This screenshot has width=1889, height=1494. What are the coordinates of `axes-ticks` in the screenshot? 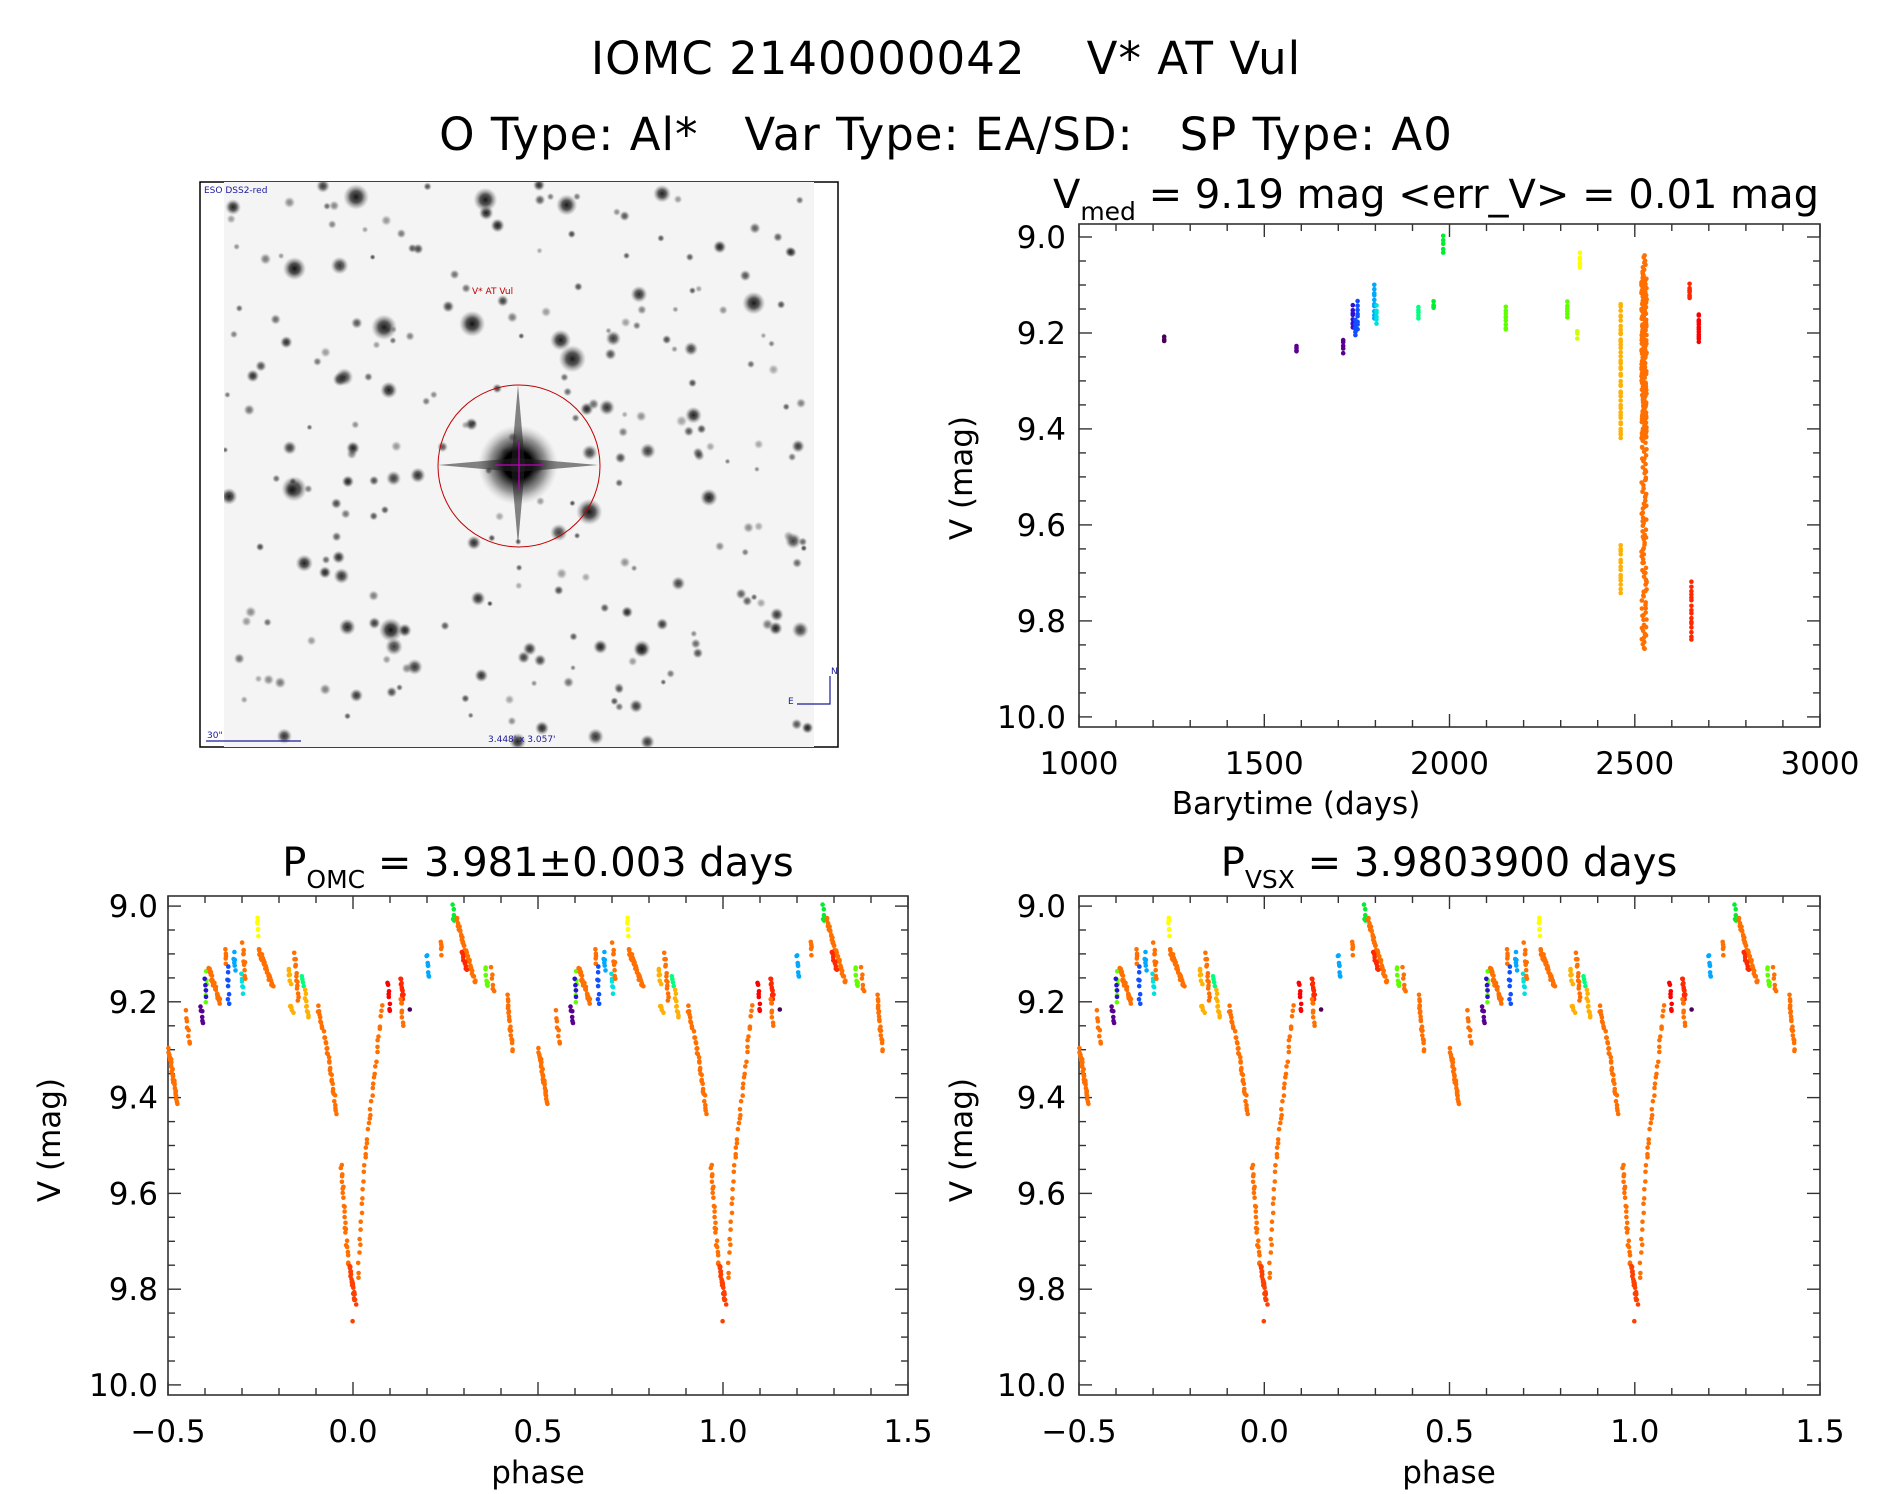 It's located at (1449, 475).